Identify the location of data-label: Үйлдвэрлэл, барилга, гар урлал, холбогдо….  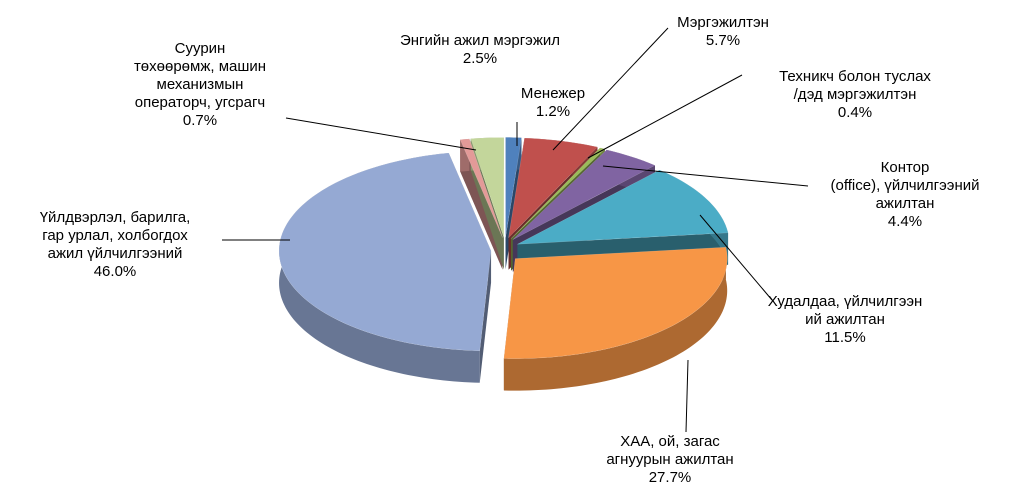
(115, 245).